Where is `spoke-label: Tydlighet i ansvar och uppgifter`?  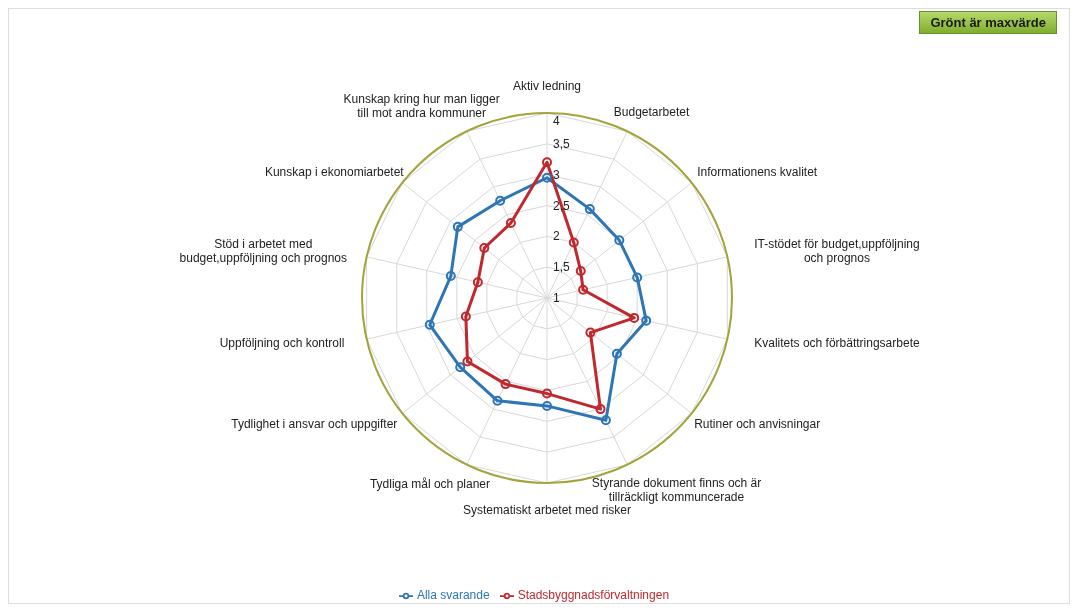
spoke-label: Tydlighet i ansvar och uppgifter is located at coordinates (314, 424).